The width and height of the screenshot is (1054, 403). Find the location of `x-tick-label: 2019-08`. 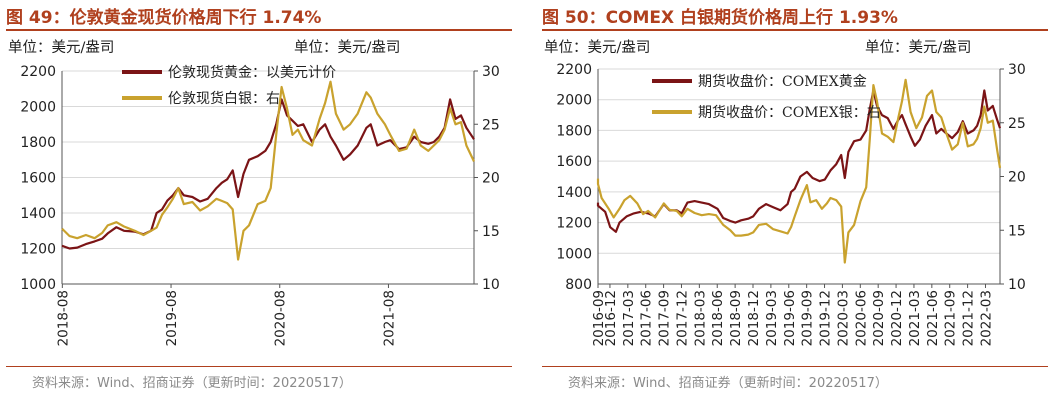

x-tick-label: 2019-08 is located at coordinates (172, 318).